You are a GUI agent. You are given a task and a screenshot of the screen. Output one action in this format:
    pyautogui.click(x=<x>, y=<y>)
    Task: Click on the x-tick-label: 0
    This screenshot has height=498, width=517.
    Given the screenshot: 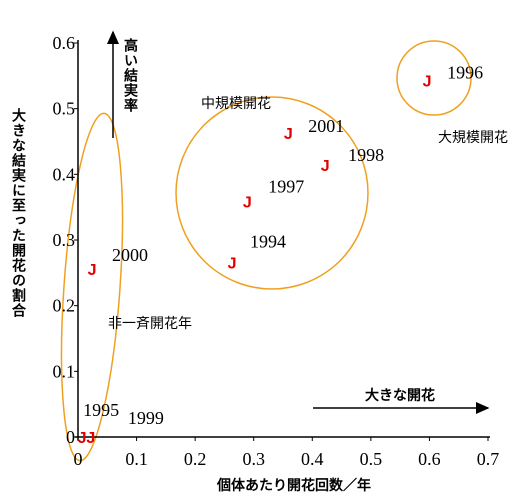 What is the action you would take?
    pyautogui.click(x=78, y=459)
    